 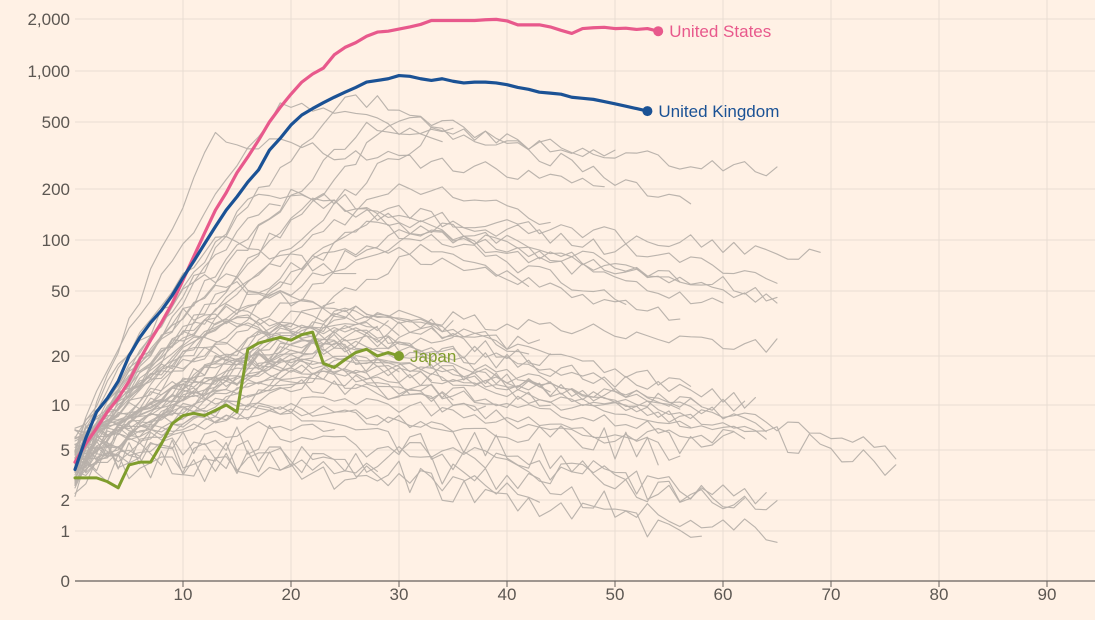 I want to click on x-tick-label: 90, so click(x=1047, y=594).